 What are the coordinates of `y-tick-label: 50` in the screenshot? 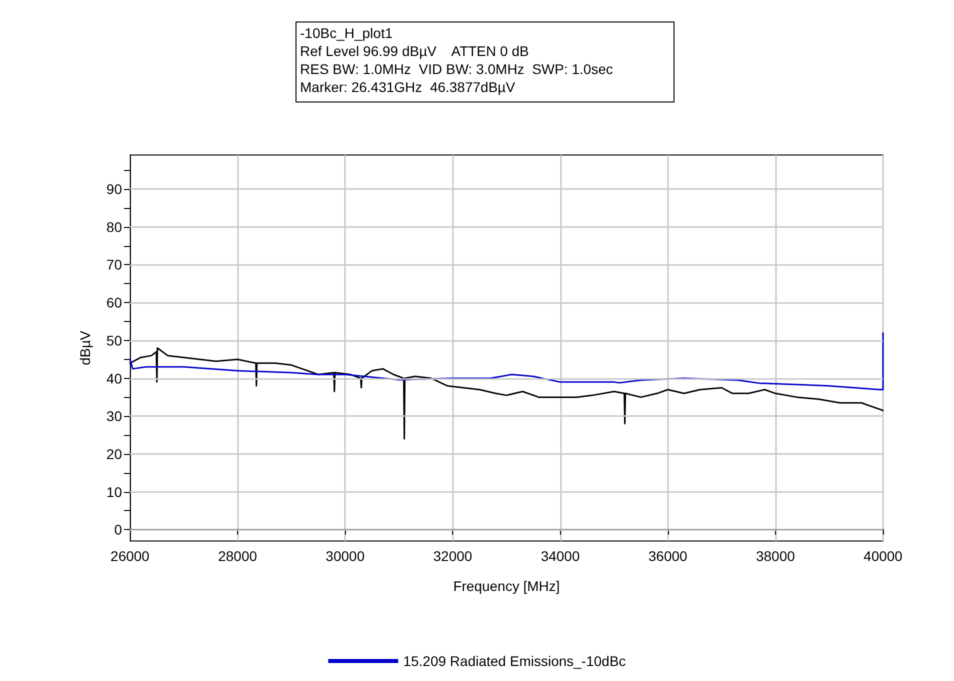 It's located at (114, 340).